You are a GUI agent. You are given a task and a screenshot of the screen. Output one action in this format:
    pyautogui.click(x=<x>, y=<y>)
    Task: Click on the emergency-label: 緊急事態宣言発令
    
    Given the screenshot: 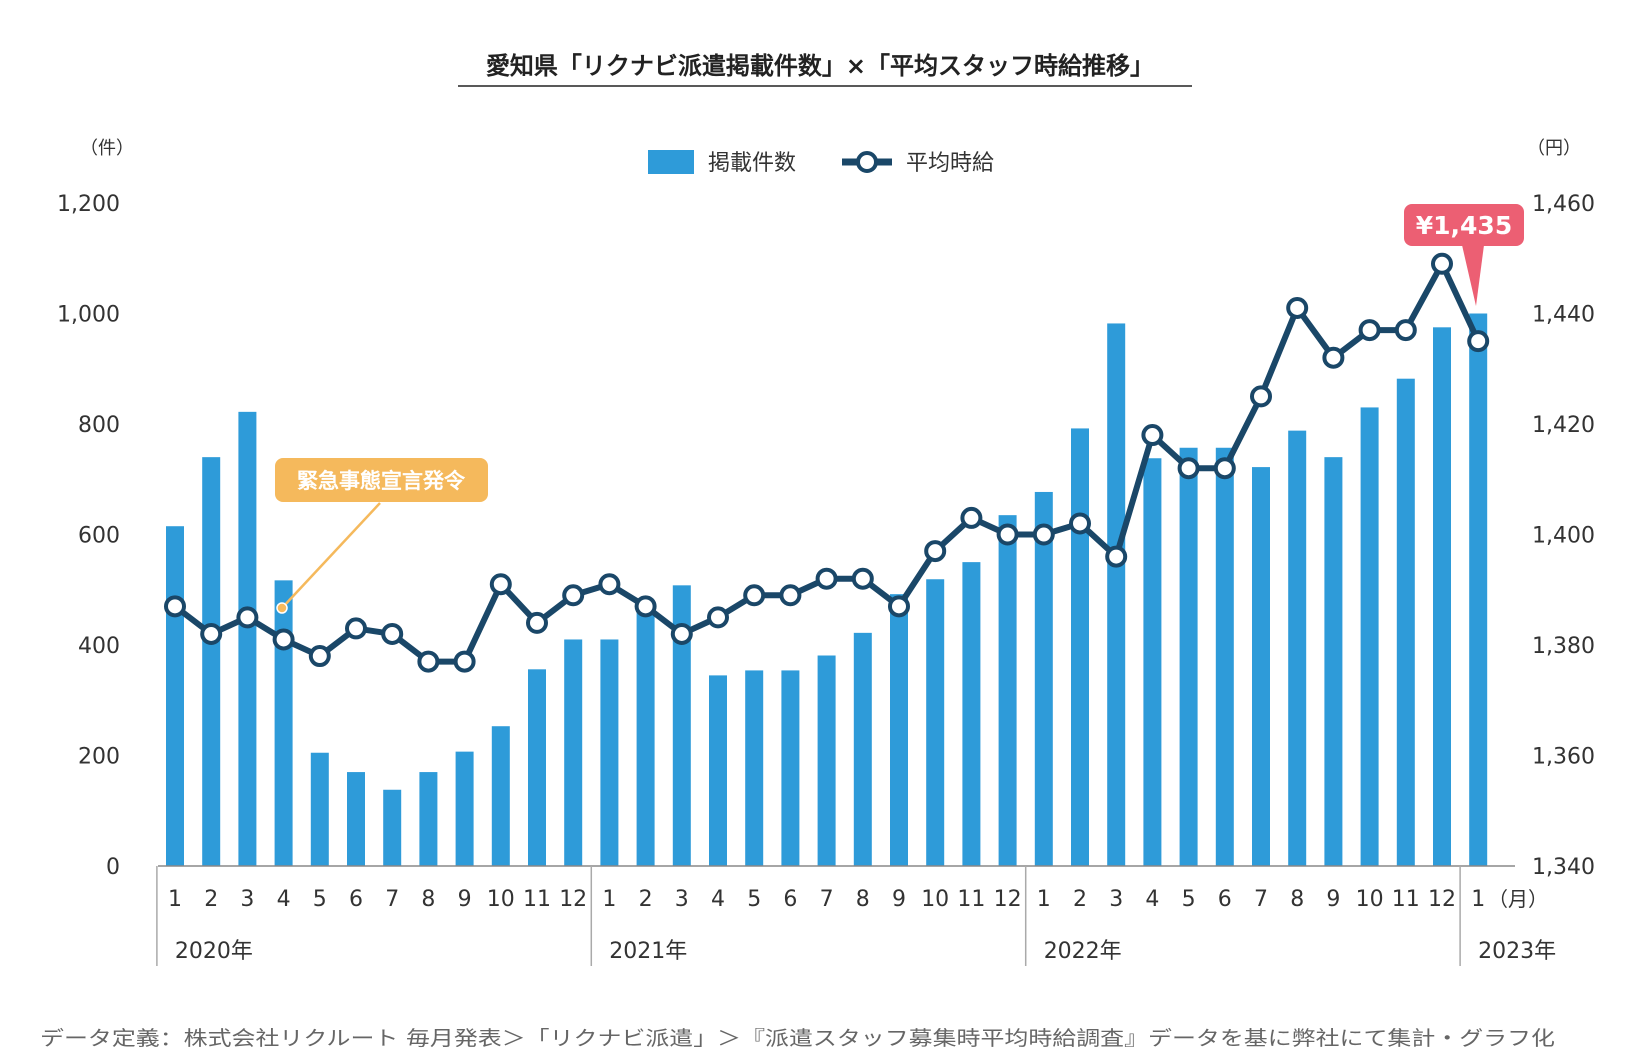 What is the action you would take?
    pyautogui.click(x=381, y=481)
    